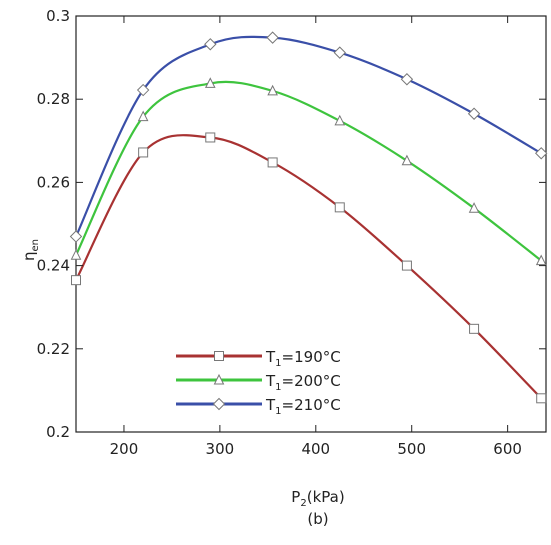  What do you see at coordinates (53, 266) in the screenshot?
I see `y-tick-label: 0.24` at bounding box center [53, 266].